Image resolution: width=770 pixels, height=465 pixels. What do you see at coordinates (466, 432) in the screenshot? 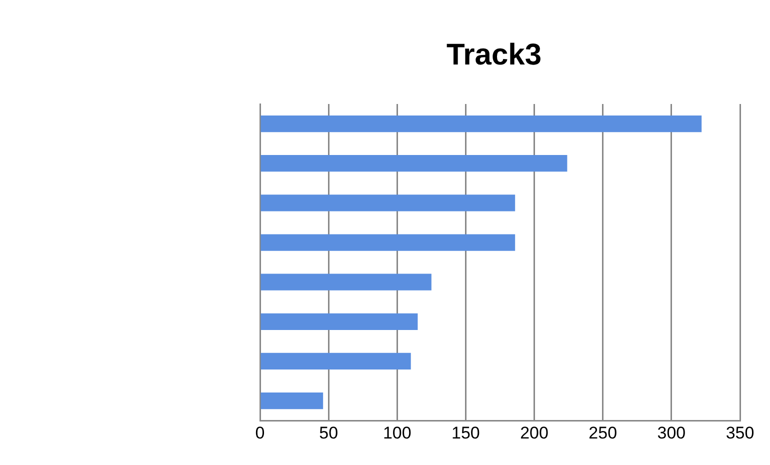
I see `x-tick-label: 150` at bounding box center [466, 432].